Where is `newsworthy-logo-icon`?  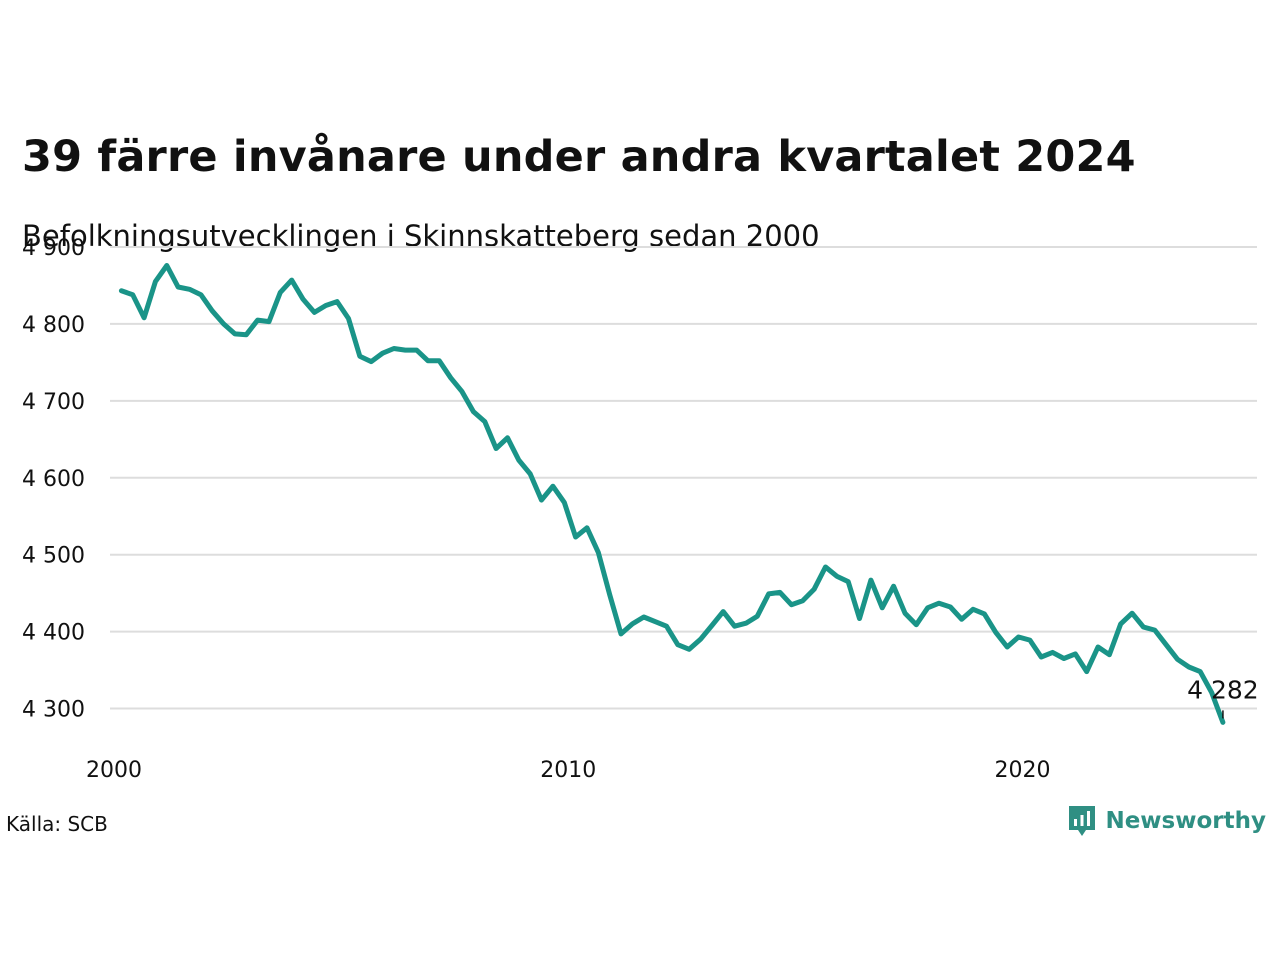 newsworthy-logo-icon is located at coordinates (1082, 821).